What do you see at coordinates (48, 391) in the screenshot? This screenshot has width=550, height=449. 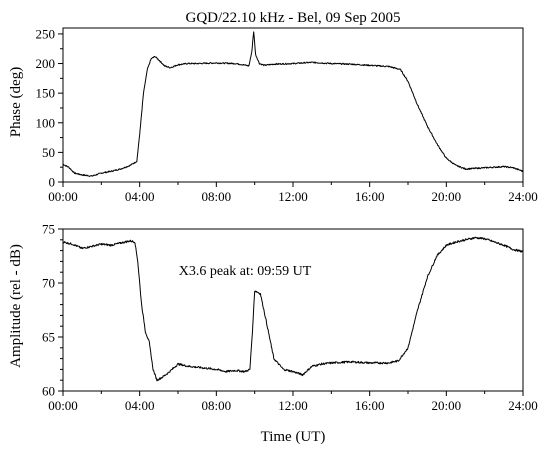 I see `amplitude-y-tick-label: 60` at bounding box center [48, 391].